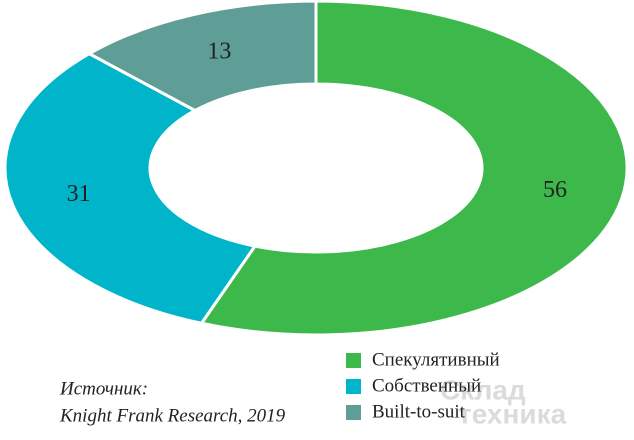 The image size is (634, 440). Describe the element at coordinates (555, 190) in the screenshot. I see `data-label: 56` at that location.